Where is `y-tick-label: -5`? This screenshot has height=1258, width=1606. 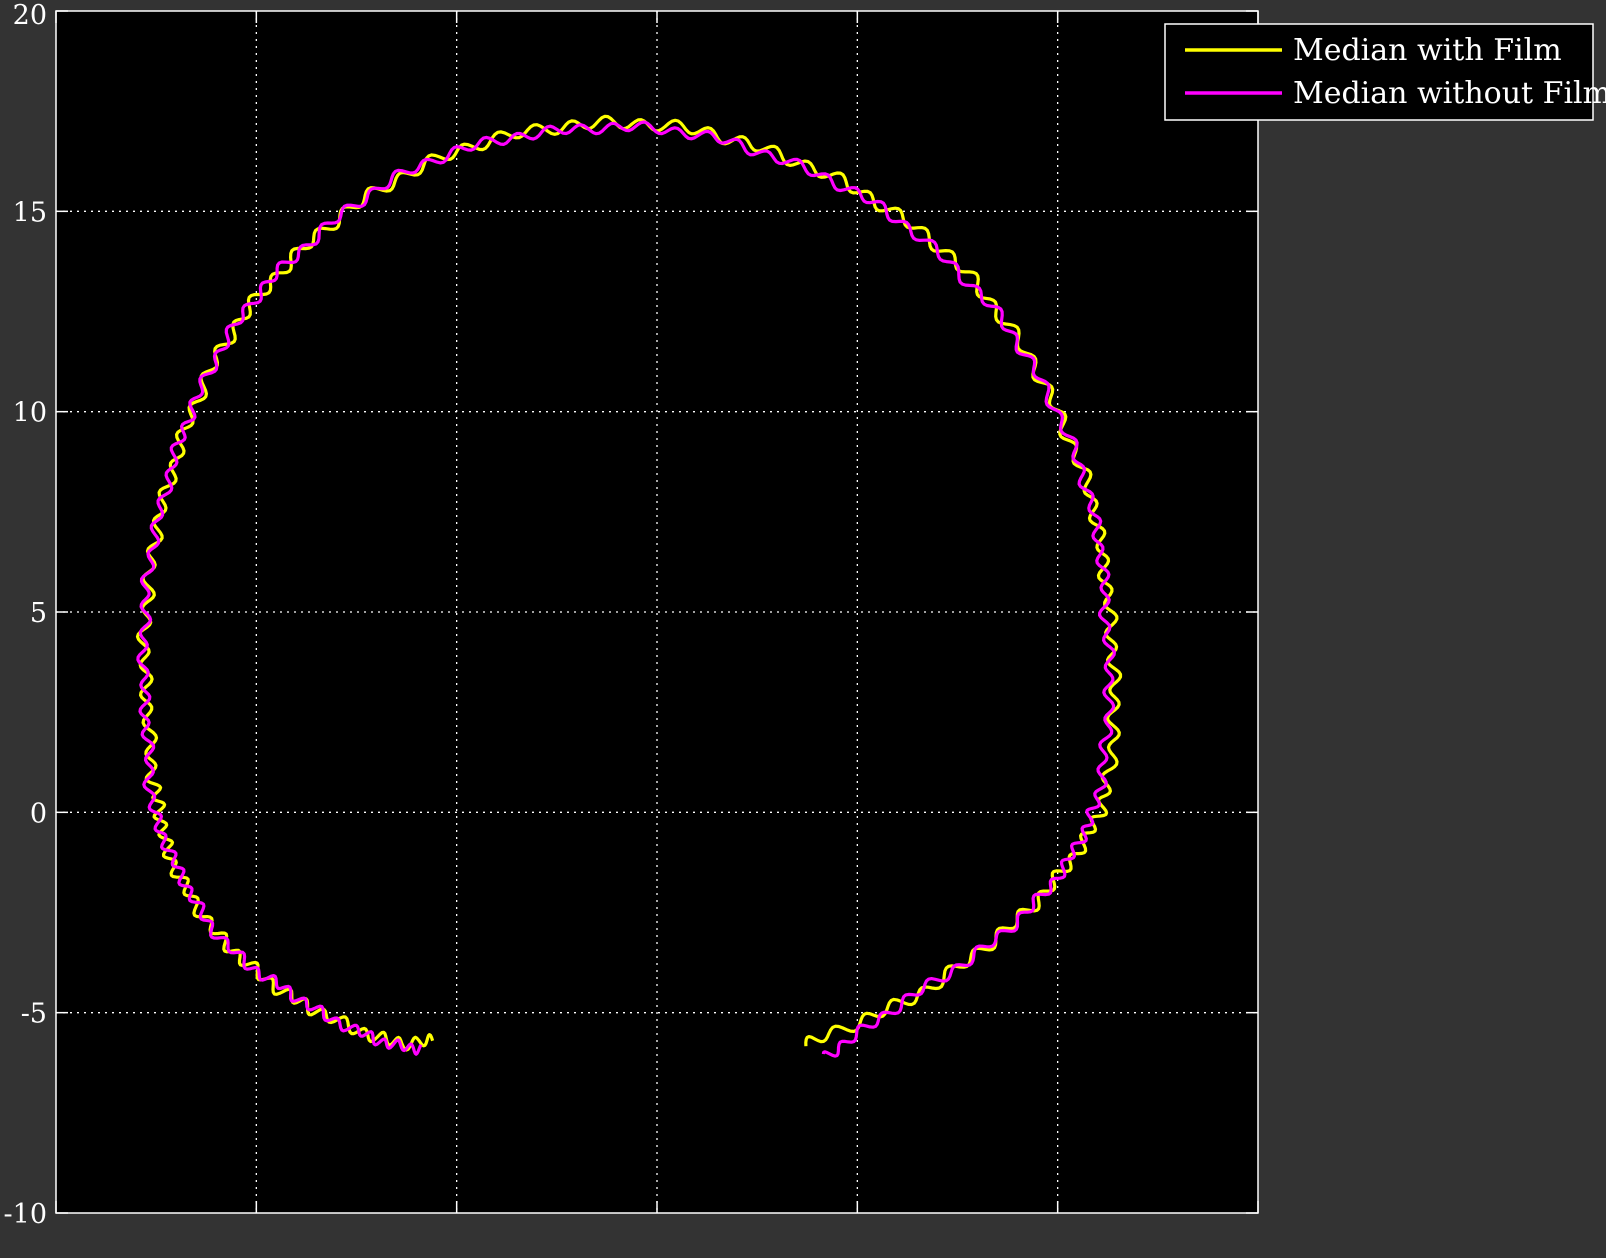
y-tick-label: -5 is located at coordinates (34, 1014).